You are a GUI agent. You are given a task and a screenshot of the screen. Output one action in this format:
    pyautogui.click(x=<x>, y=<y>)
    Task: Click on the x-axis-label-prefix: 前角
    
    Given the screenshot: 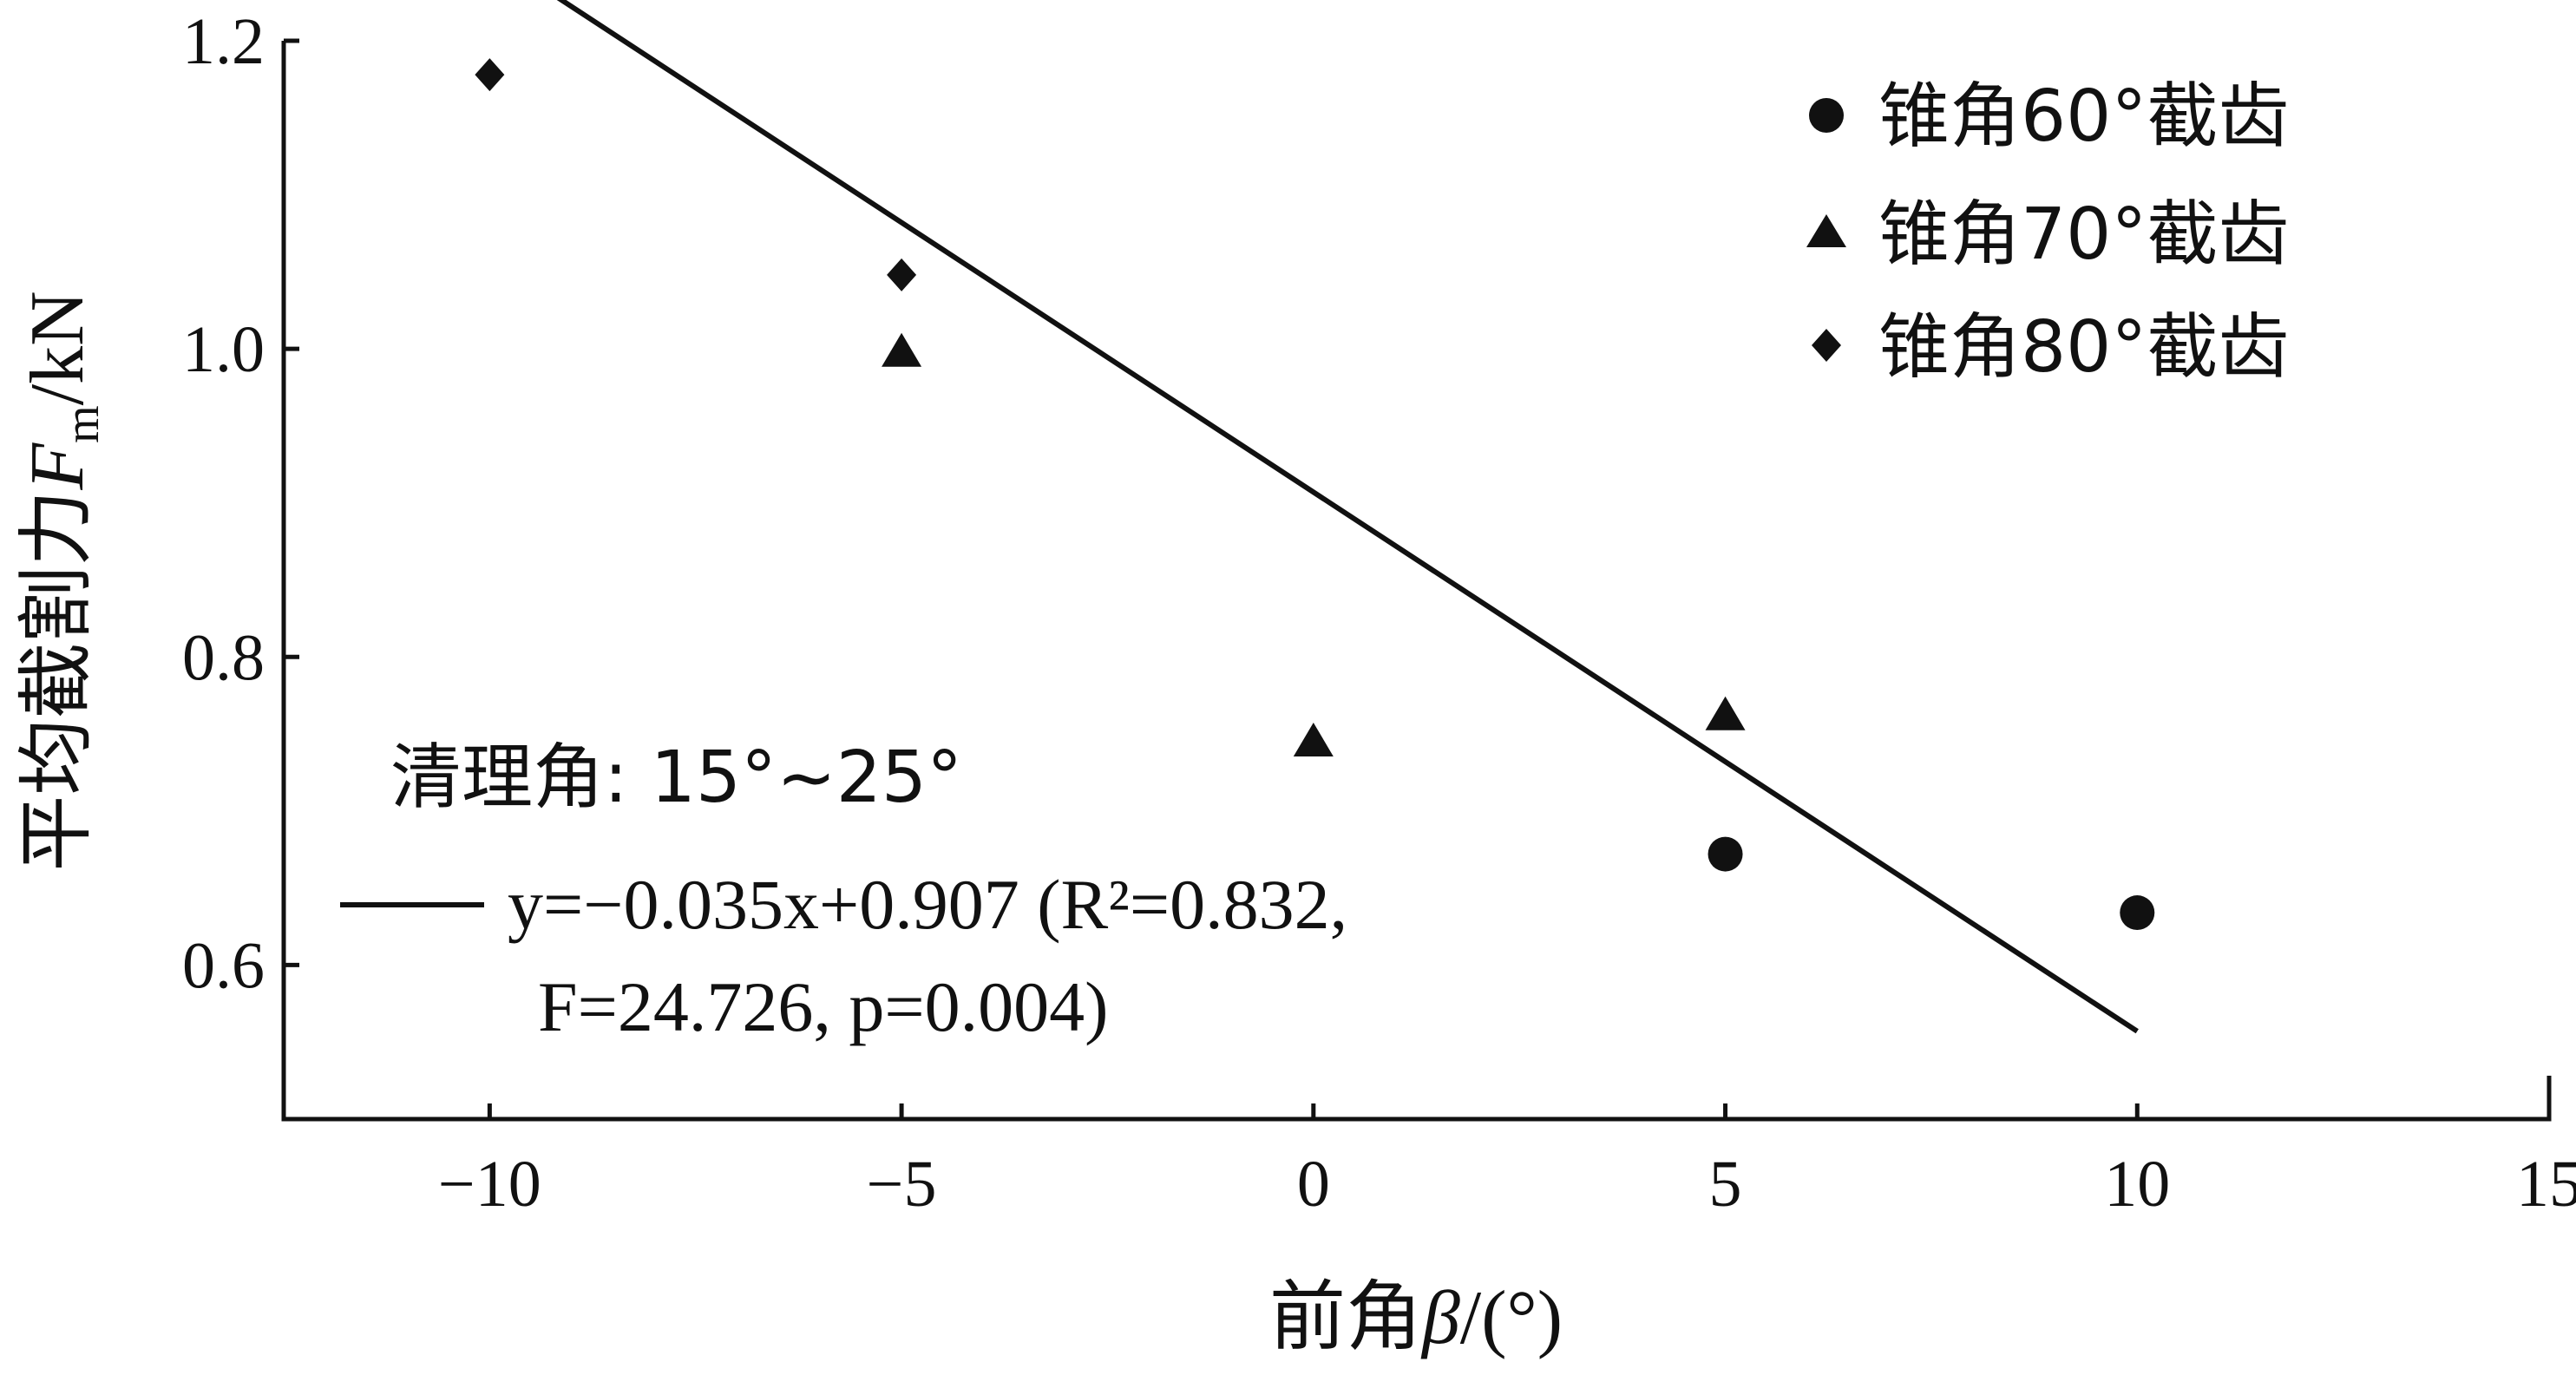 What is the action you would take?
    pyautogui.click(x=1345, y=1317)
    